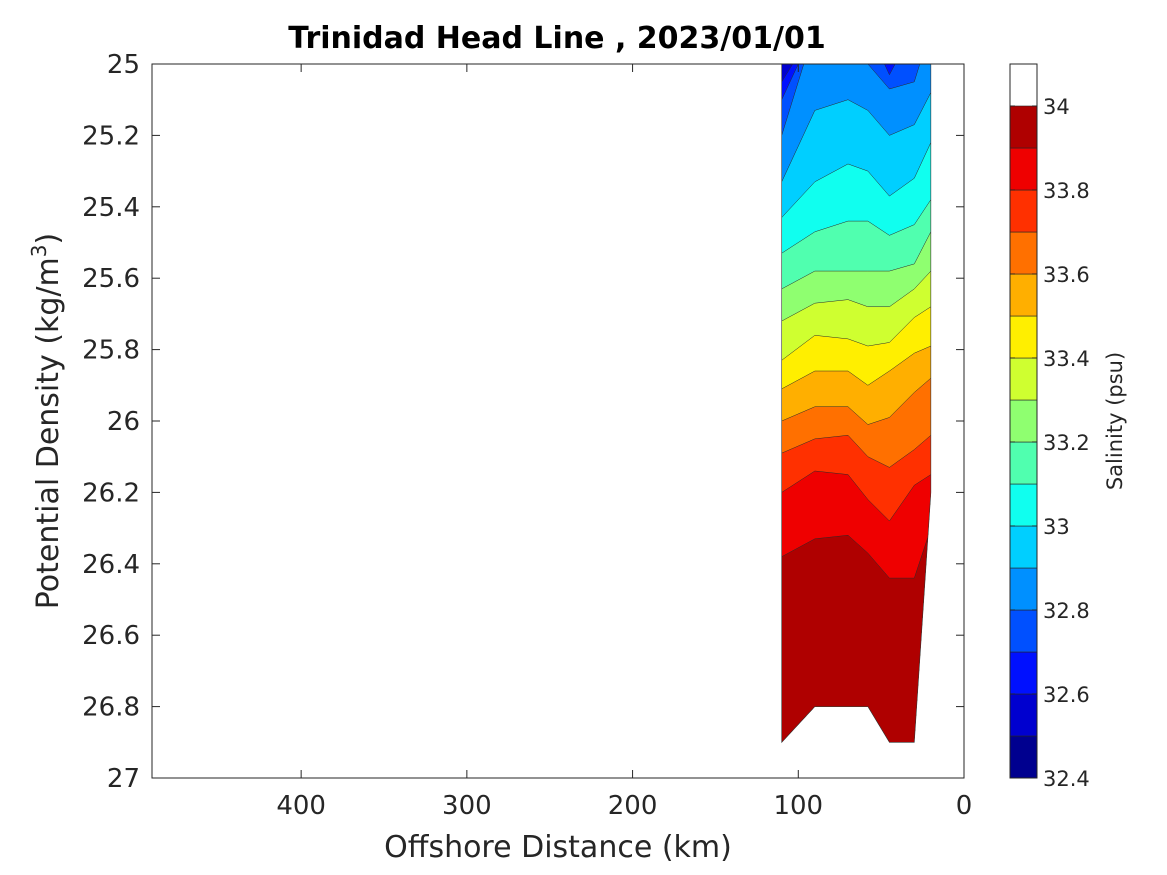  Describe the element at coordinates (1066, 779) in the screenshot. I see `colorbar-tick-label: 32.4` at that location.